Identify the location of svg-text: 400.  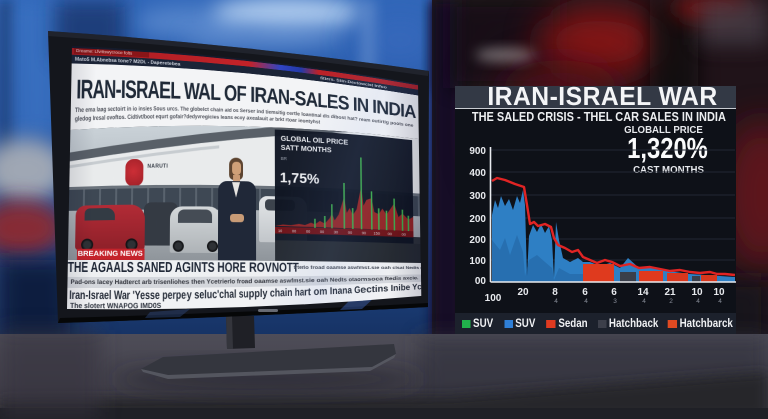
(477, 173).